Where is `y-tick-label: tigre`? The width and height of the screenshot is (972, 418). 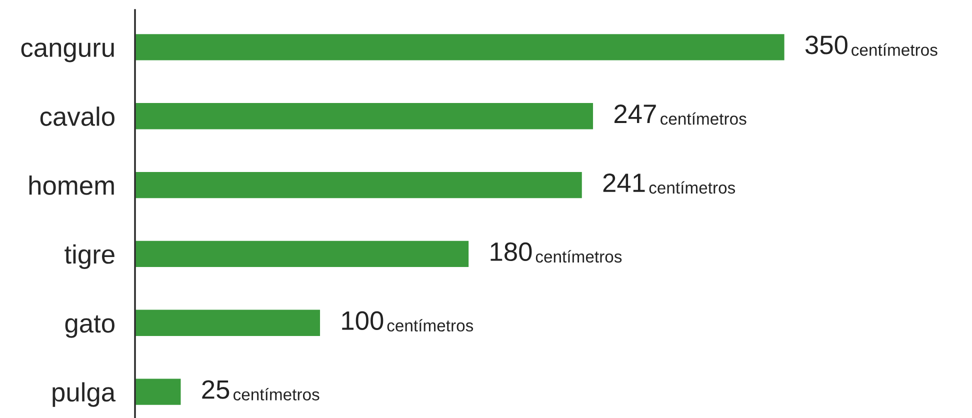
y-tick-label: tigre is located at coordinates (89, 257).